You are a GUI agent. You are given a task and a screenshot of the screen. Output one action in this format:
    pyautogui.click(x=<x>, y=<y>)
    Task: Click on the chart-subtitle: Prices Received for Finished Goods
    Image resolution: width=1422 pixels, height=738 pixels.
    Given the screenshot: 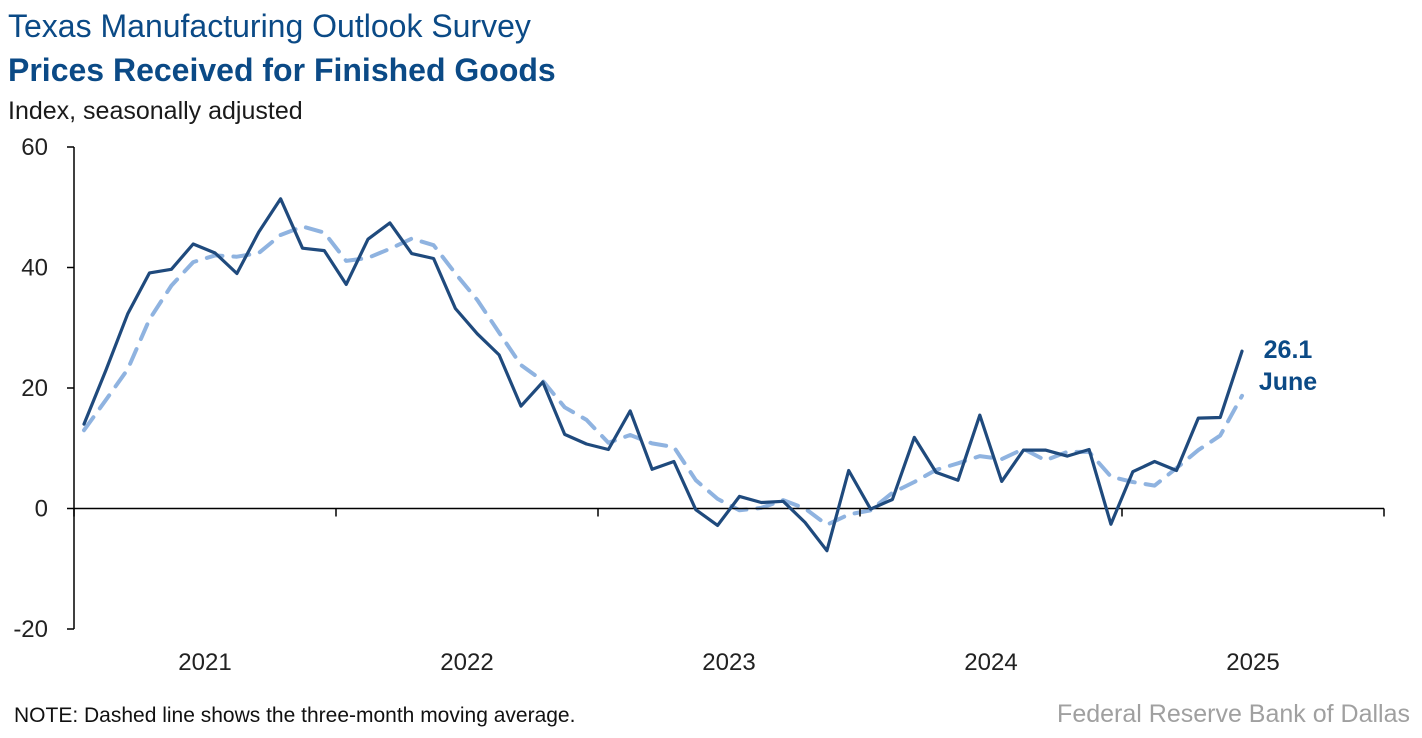 What is the action you would take?
    pyautogui.click(x=282, y=70)
    